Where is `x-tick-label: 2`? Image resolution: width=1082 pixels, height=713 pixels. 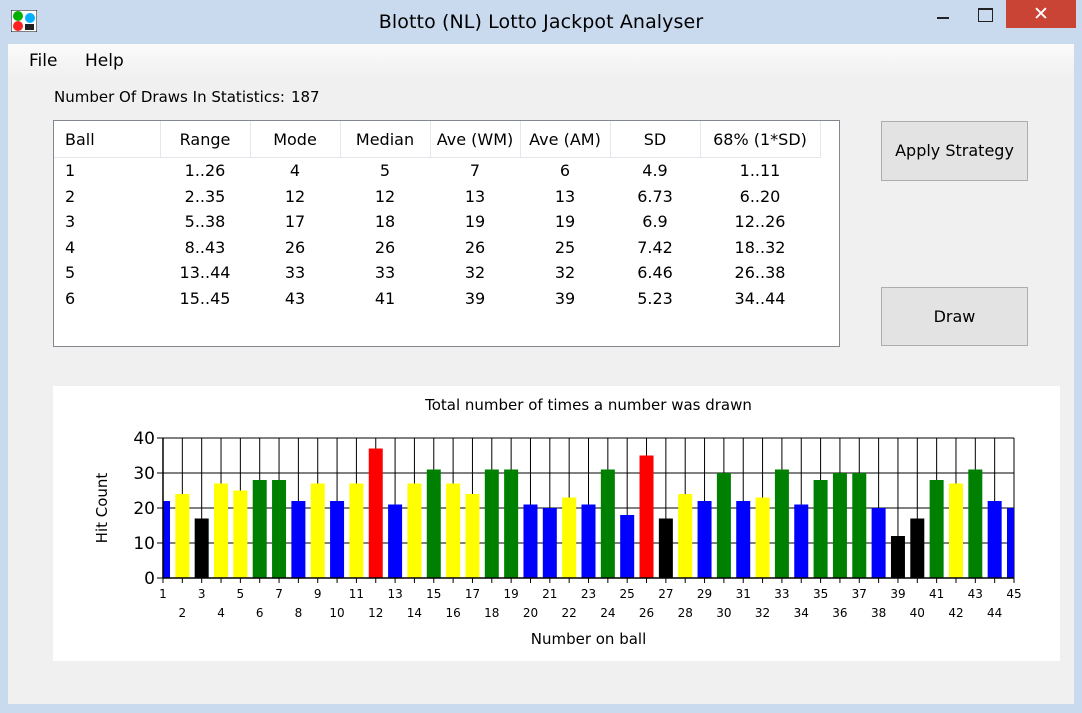
x-tick-label: 2 is located at coordinates (183, 613).